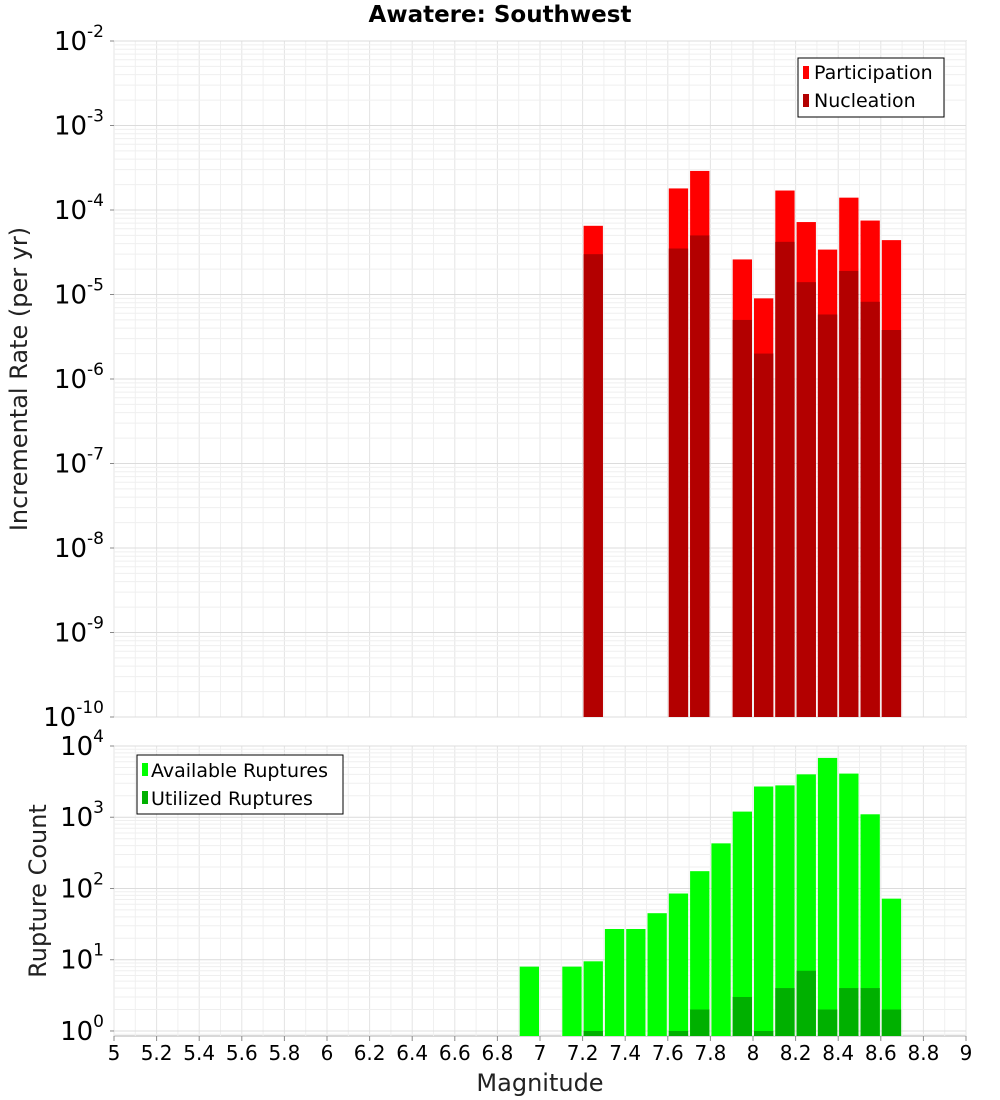  What do you see at coordinates (806, 100) in the screenshot?
I see `legend-swatch-nucleation` at bounding box center [806, 100].